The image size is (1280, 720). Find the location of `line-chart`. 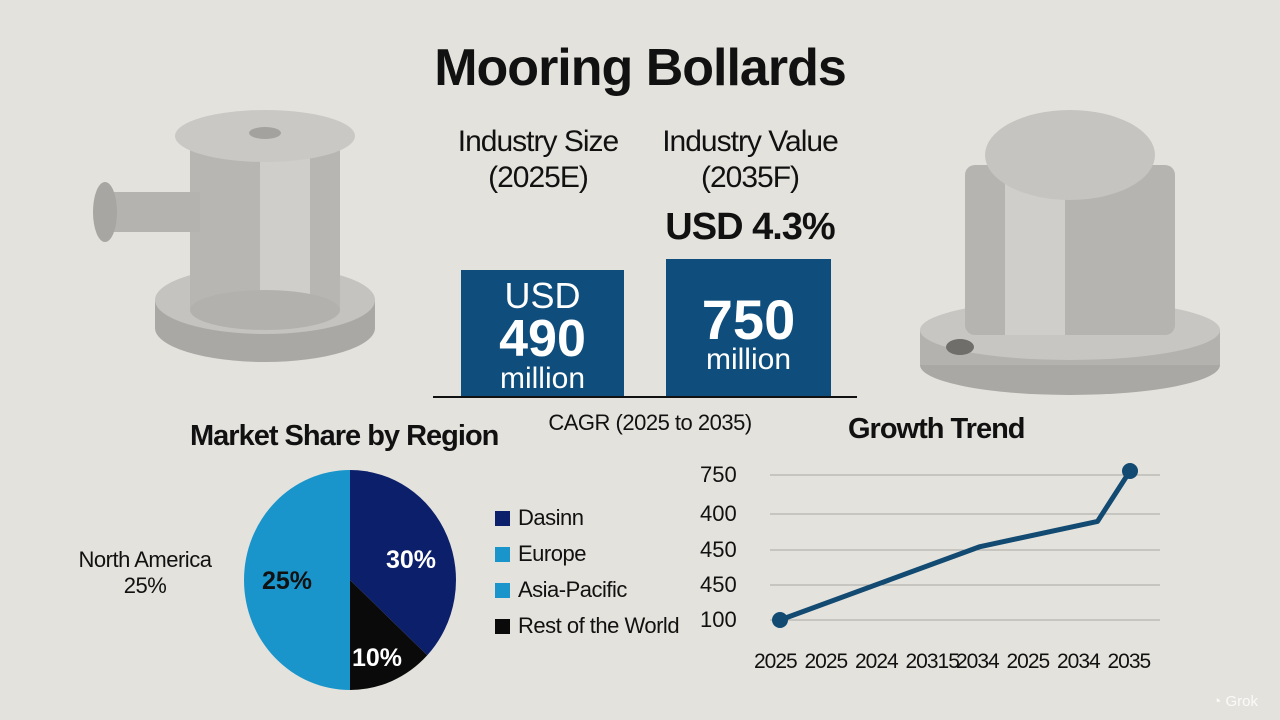

line-chart is located at coordinates (965, 545).